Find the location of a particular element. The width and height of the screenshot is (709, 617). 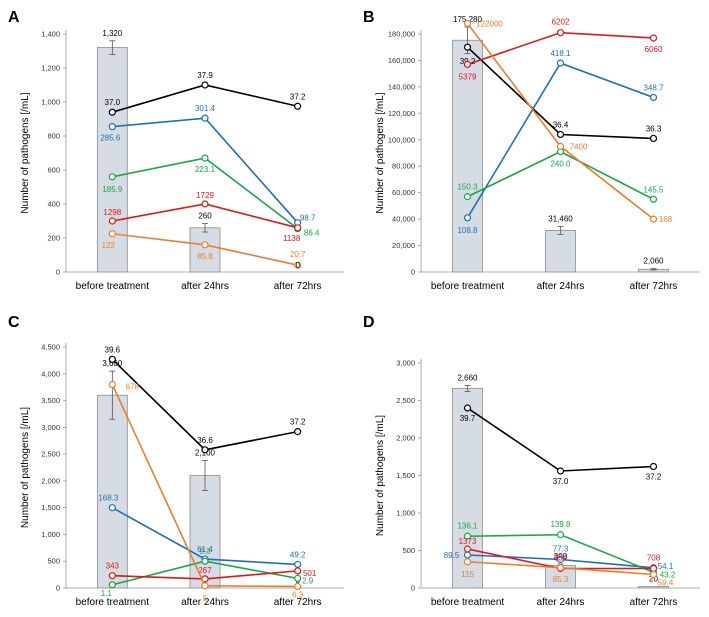

series-value-label: 36.3 is located at coordinates (654, 128).